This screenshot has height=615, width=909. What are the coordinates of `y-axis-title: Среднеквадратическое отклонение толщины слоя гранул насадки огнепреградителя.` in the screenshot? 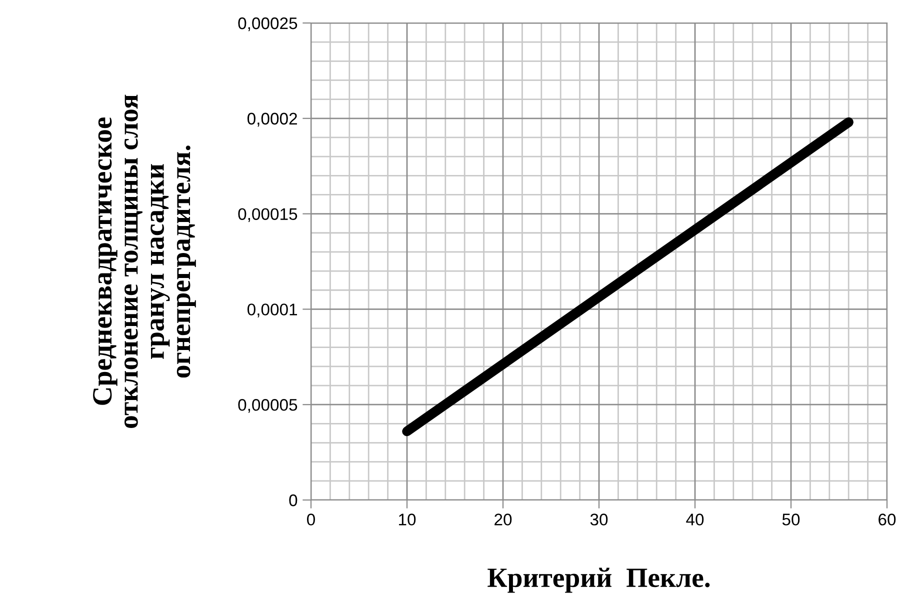 It's located at (144, 261).